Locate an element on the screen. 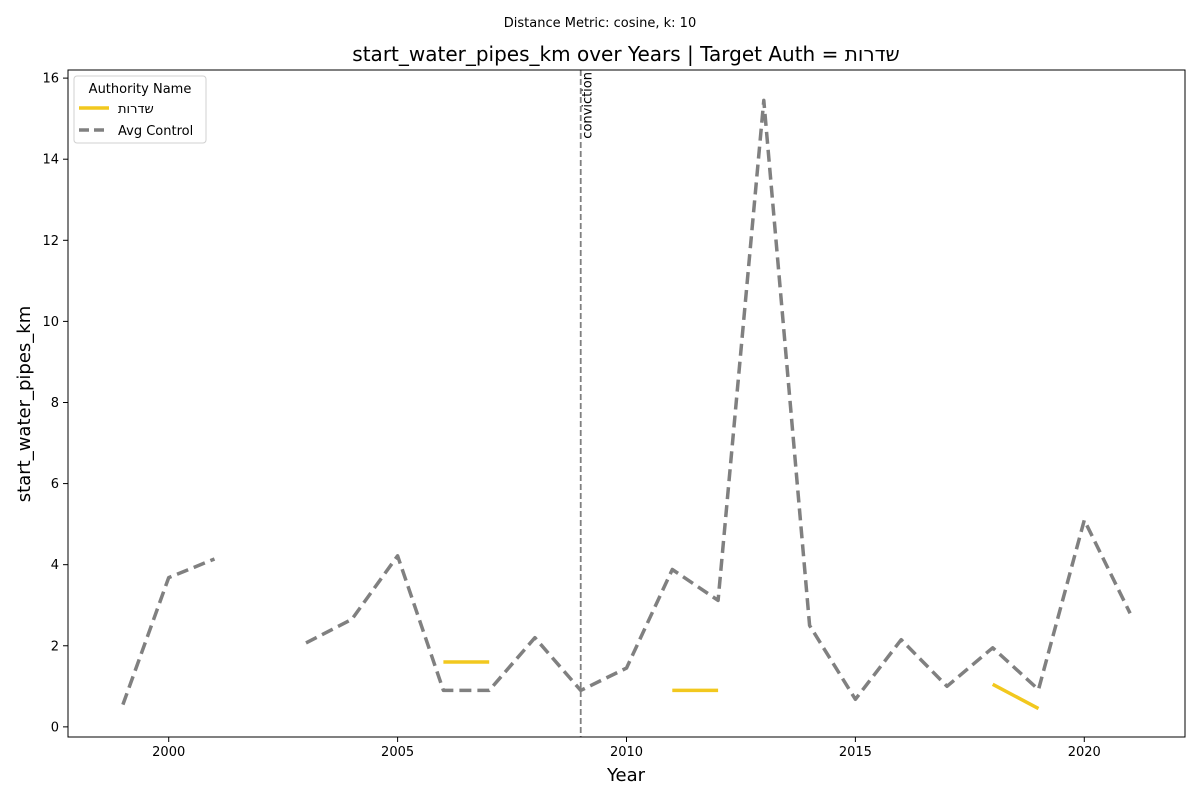 This screenshot has width=1200, height=800. x-tick-label: 2000 is located at coordinates (168, 752).